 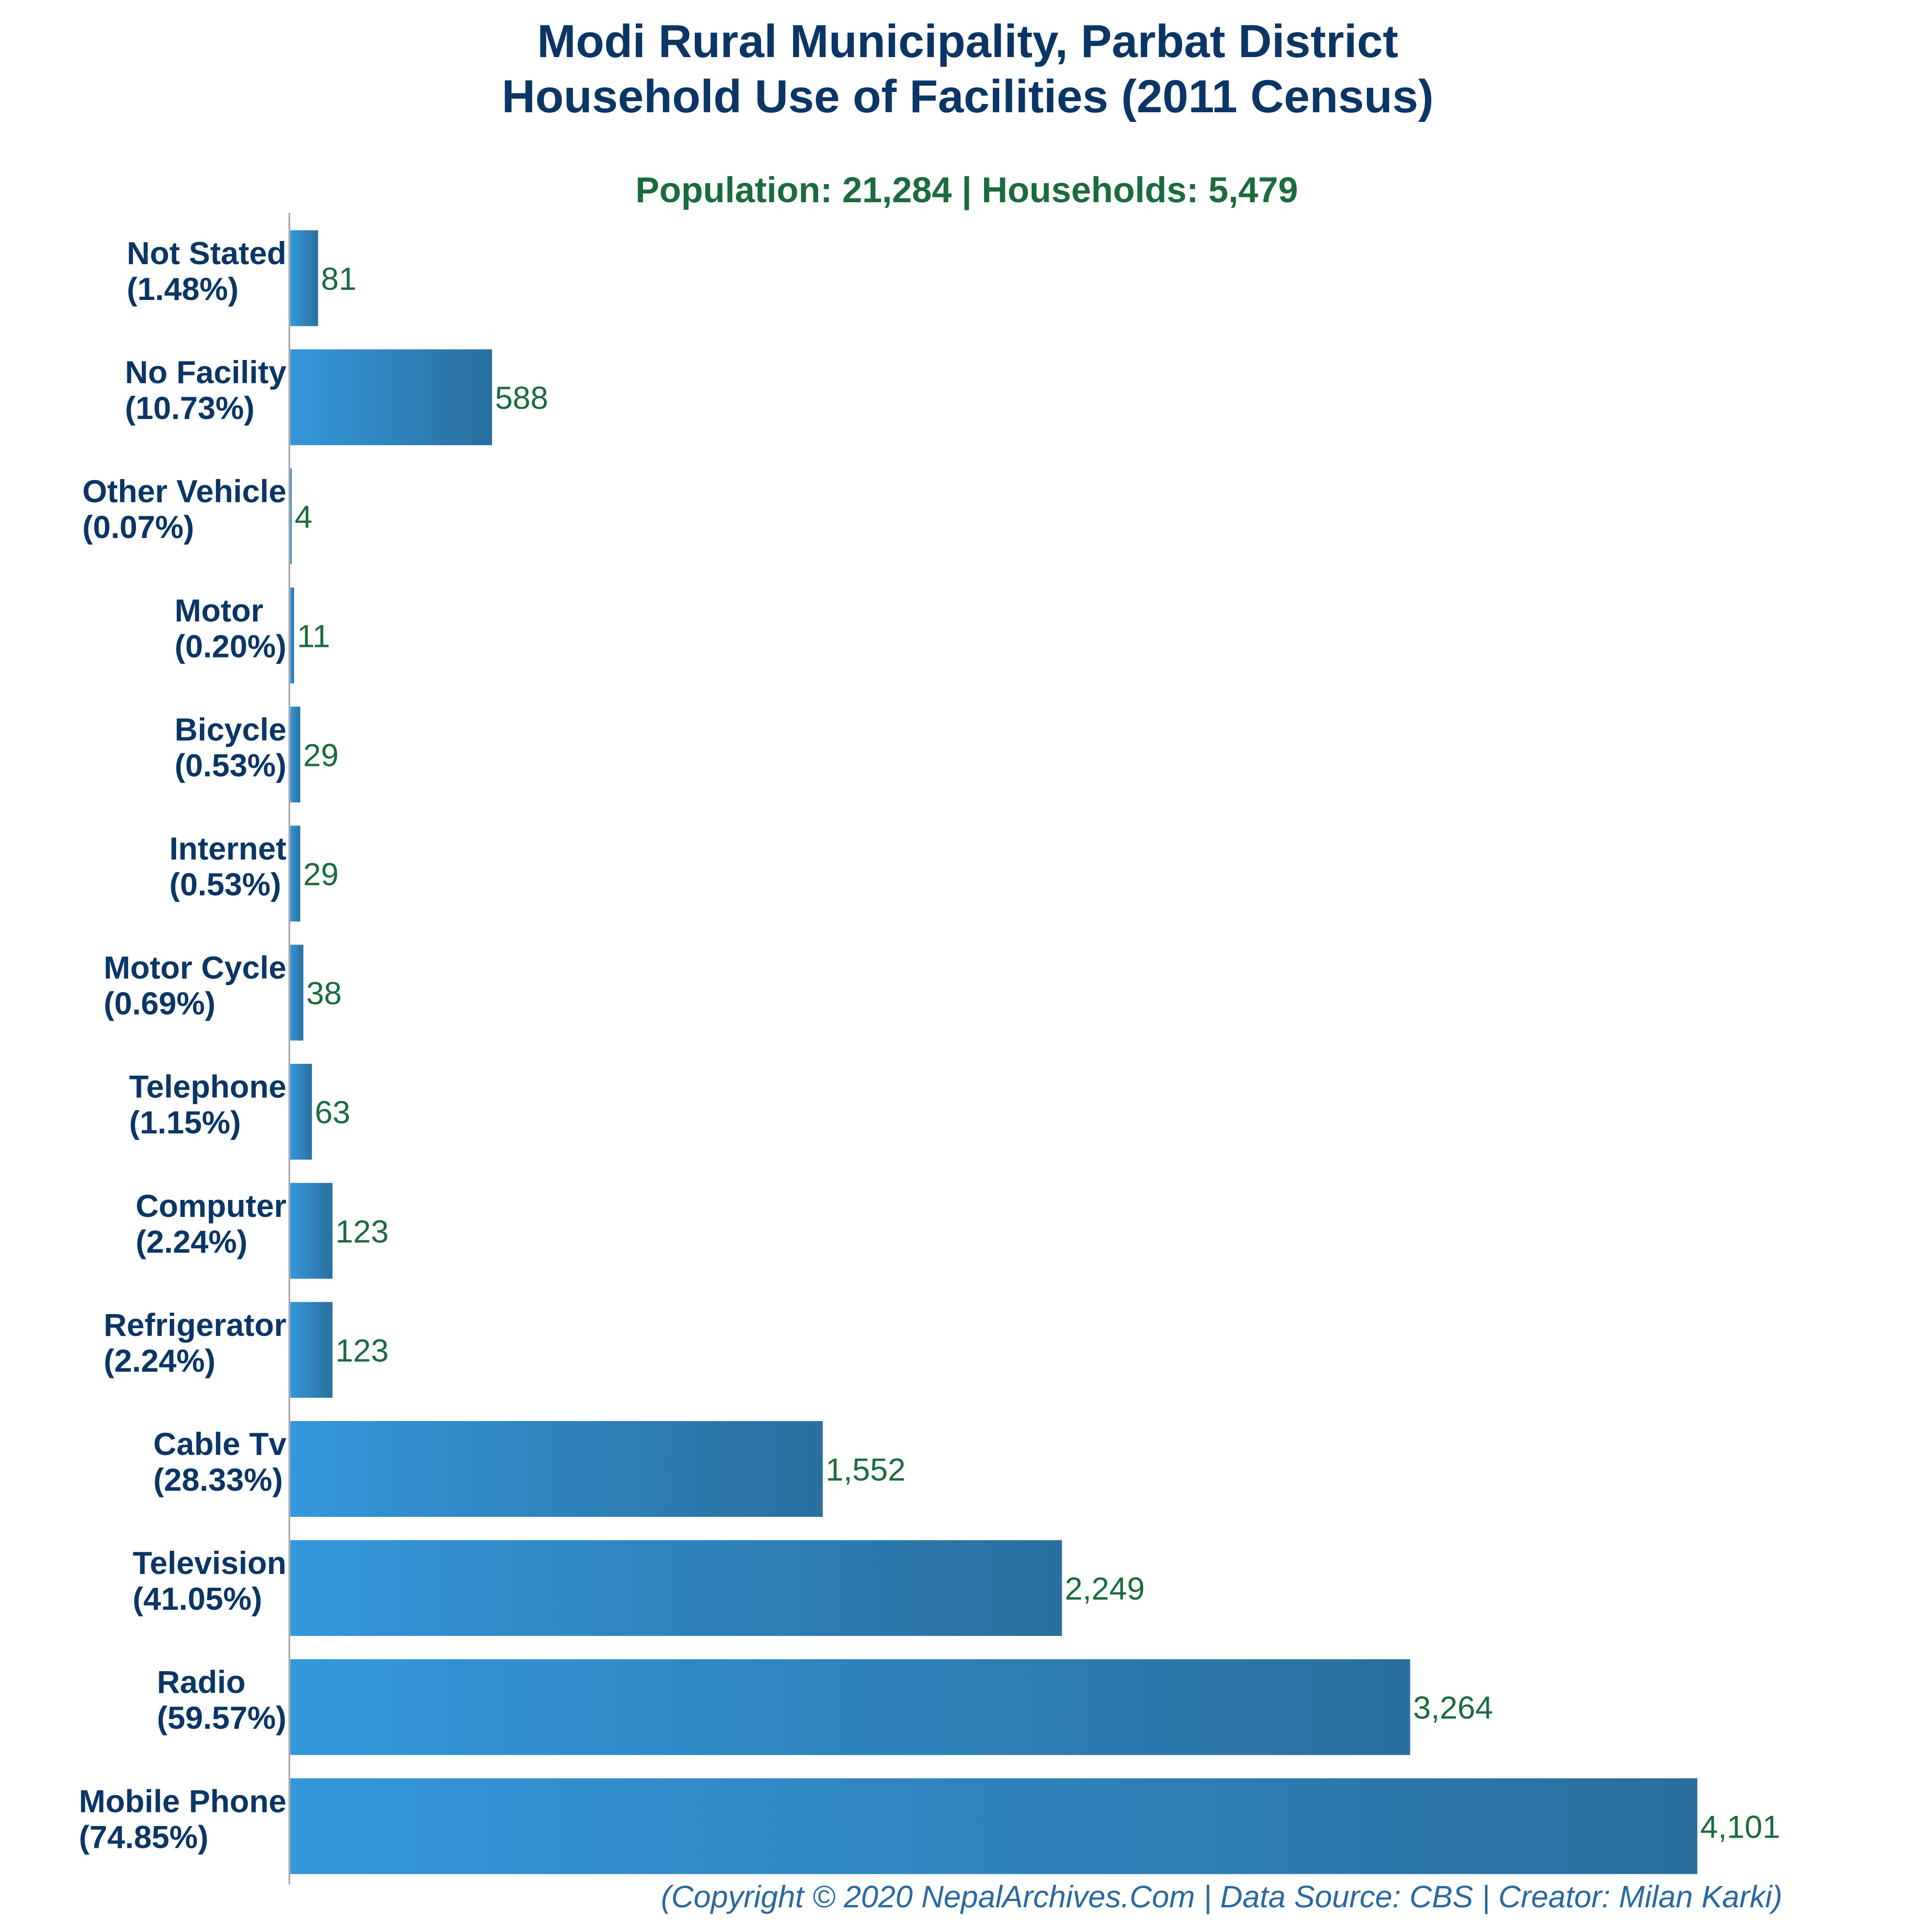 I want to click on value-label: 63, so click(x=332, y=1112).